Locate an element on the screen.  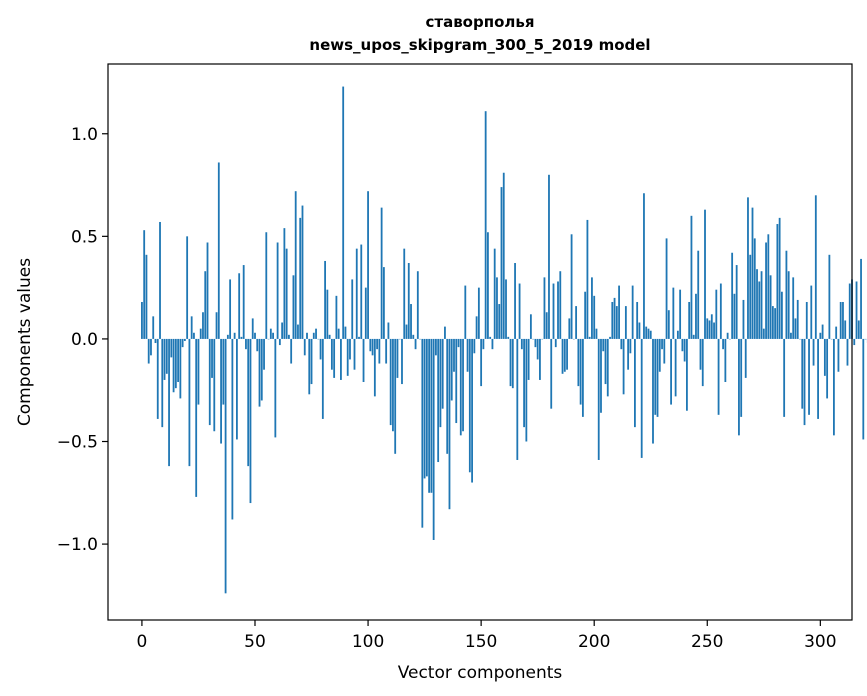
y-tick-label-3: 0.5 is located at coordinates (84, 237).